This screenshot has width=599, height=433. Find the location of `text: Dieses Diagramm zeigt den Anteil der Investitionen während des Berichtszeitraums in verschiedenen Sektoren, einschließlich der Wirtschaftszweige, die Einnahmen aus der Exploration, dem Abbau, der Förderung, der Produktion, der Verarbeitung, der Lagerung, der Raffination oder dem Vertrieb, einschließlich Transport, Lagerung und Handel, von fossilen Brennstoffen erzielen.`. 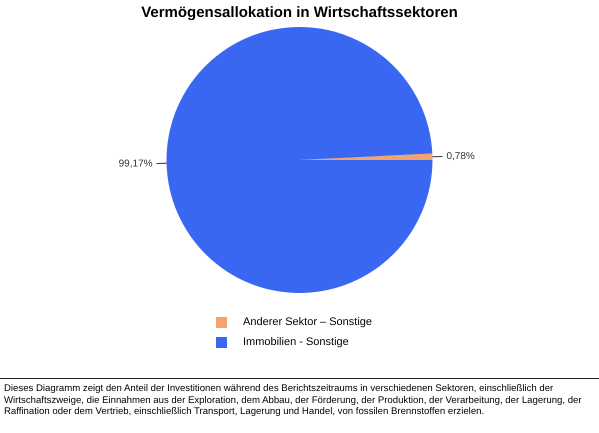

text: Dieses Diagramm zeigt den Anteil der Investitionen während des Berichtszeitraums in verschiedenen Sektoren, einschließlich der Wirtschaftszweige, die Einnahmen aus der Exploration, dem Abbau, der Förderung, der Produktion, der Verarbeitung, der Lagerung, der Raffination oder dem Vertrieb, einschließlich Transport, Lagerung und Handel, von fossilen Brennstoffen erzielen. is located at coordinates (293, 400).